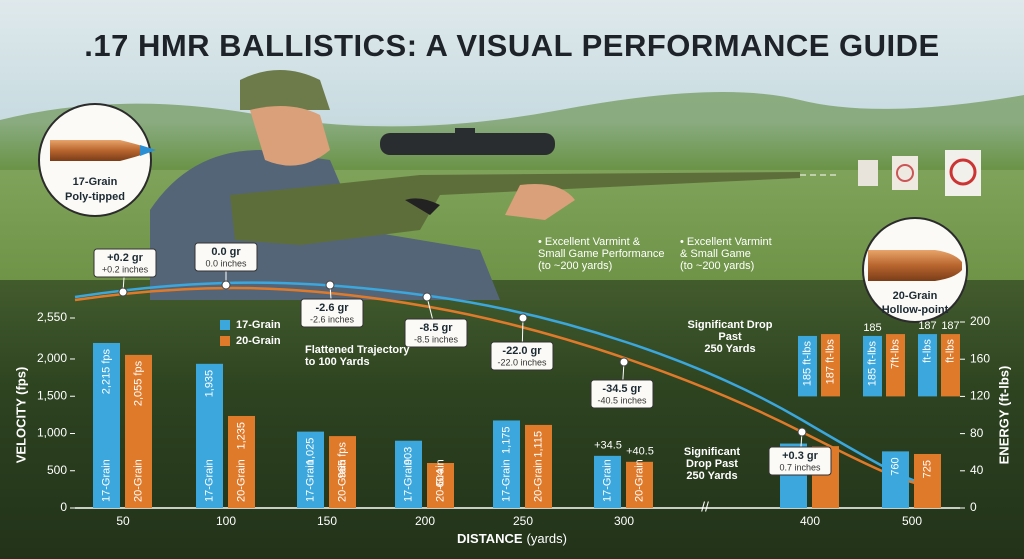 Image resolution: width=1024 pixels, height=559 pixels. I want to click on y-tick-label: 2,000, so click(52, 358).